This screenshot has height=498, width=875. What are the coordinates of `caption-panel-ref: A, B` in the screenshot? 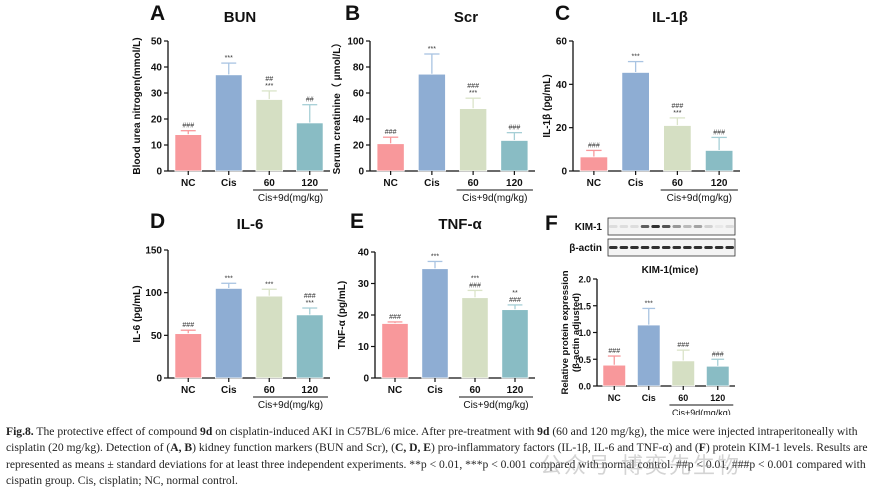 It's located at (181, 448).